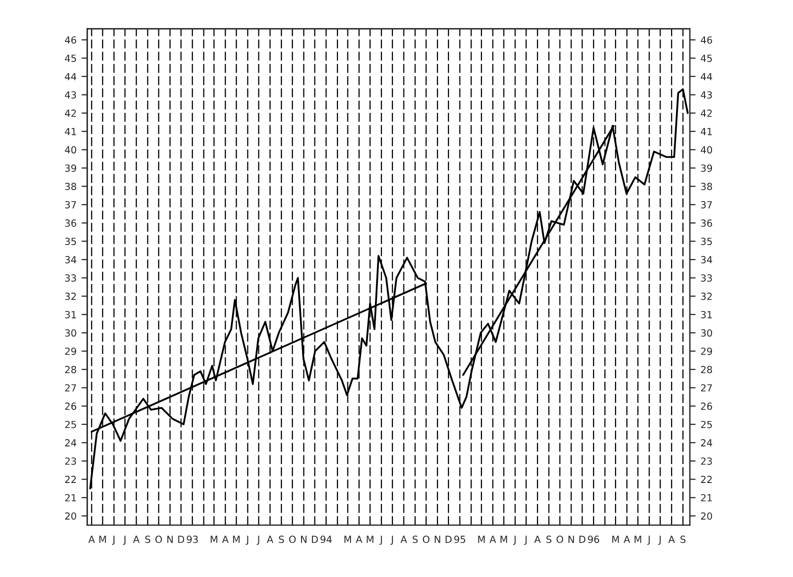 This screenshot has height=577, width=793. Describe the element at coordinates (706, 296) in the screenshot. I see `y2-tick-label: 32` at that location.